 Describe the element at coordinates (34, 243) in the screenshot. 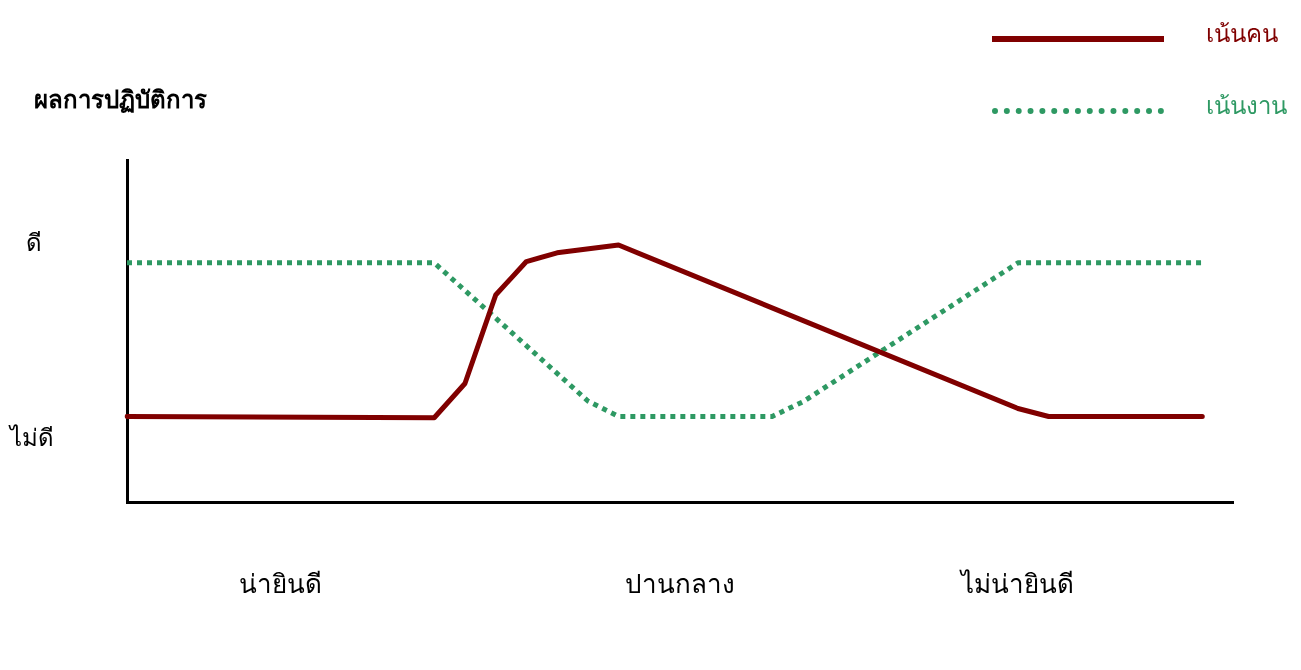

I see `text: ดี` at that location.